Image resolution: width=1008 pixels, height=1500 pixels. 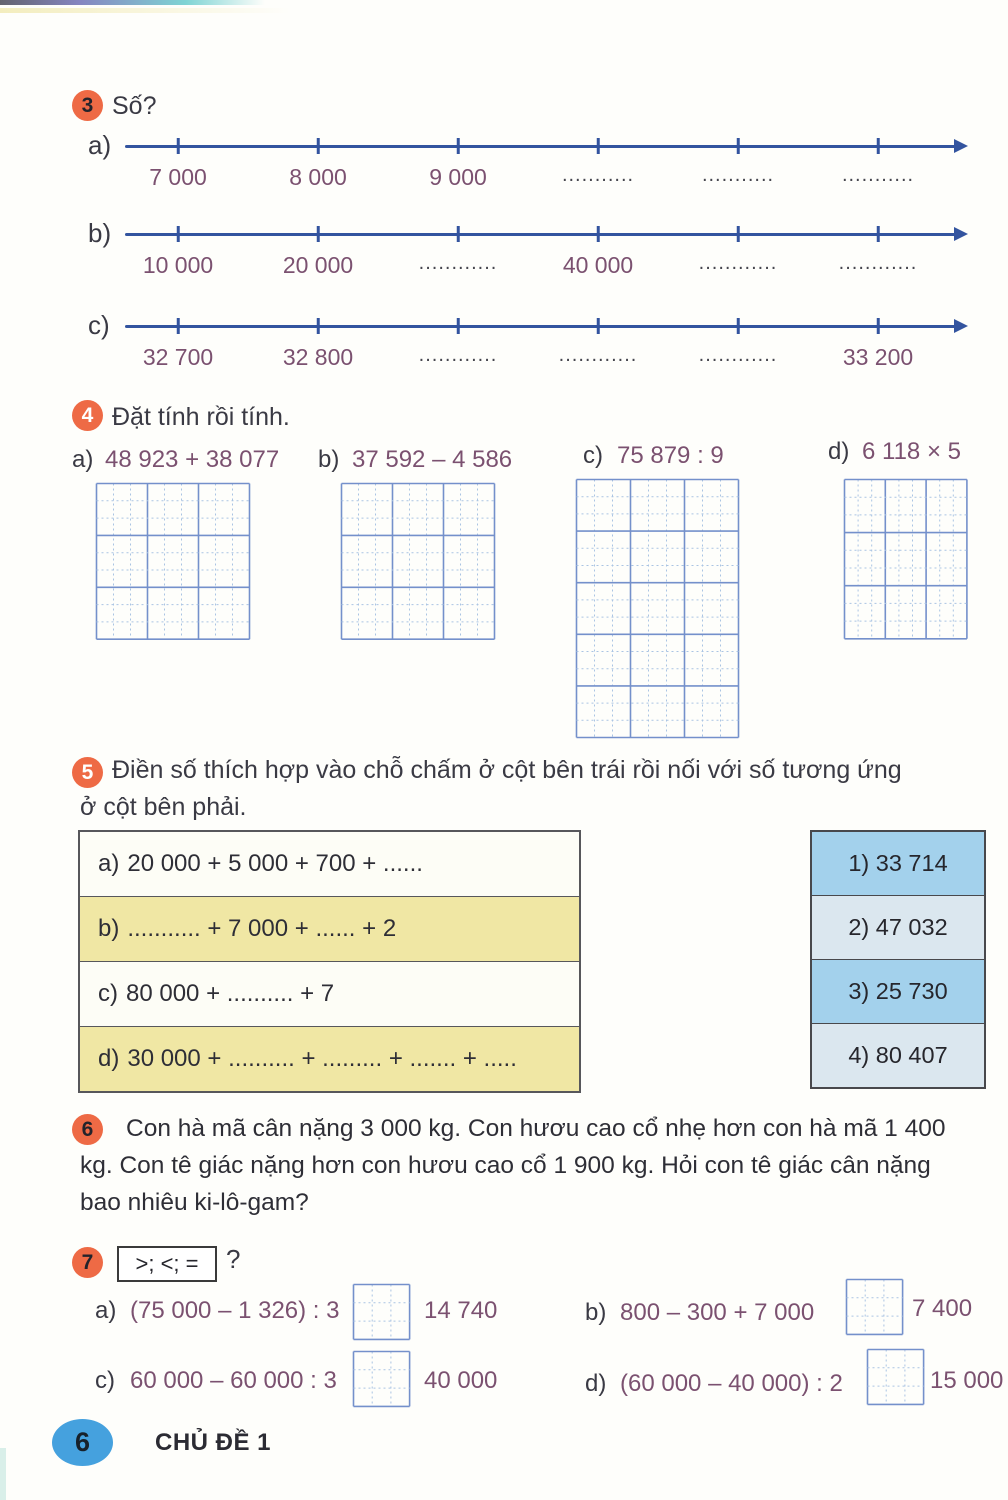 I want to click on chapter-label: CHỦ ĐỀ 1, so click(x=213, y=1442).